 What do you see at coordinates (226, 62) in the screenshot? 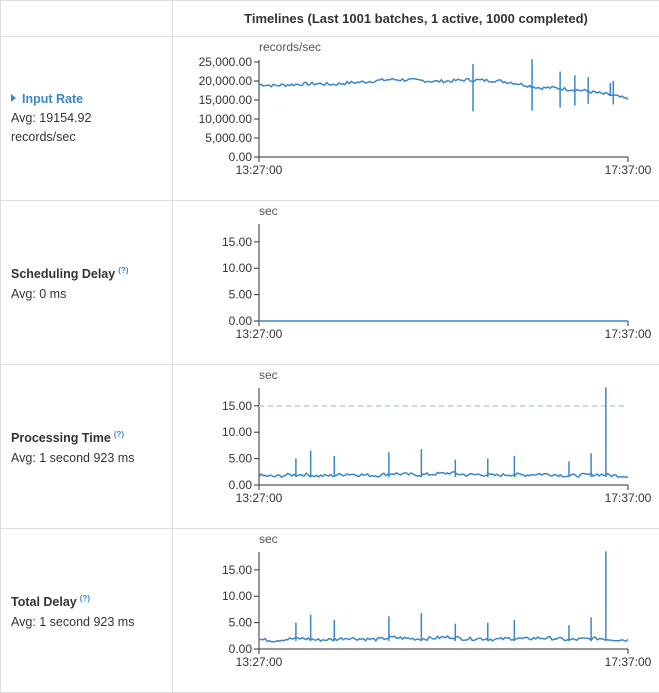
I see `y-tick-label: 25,000.00` at bounding box center [226, 62].